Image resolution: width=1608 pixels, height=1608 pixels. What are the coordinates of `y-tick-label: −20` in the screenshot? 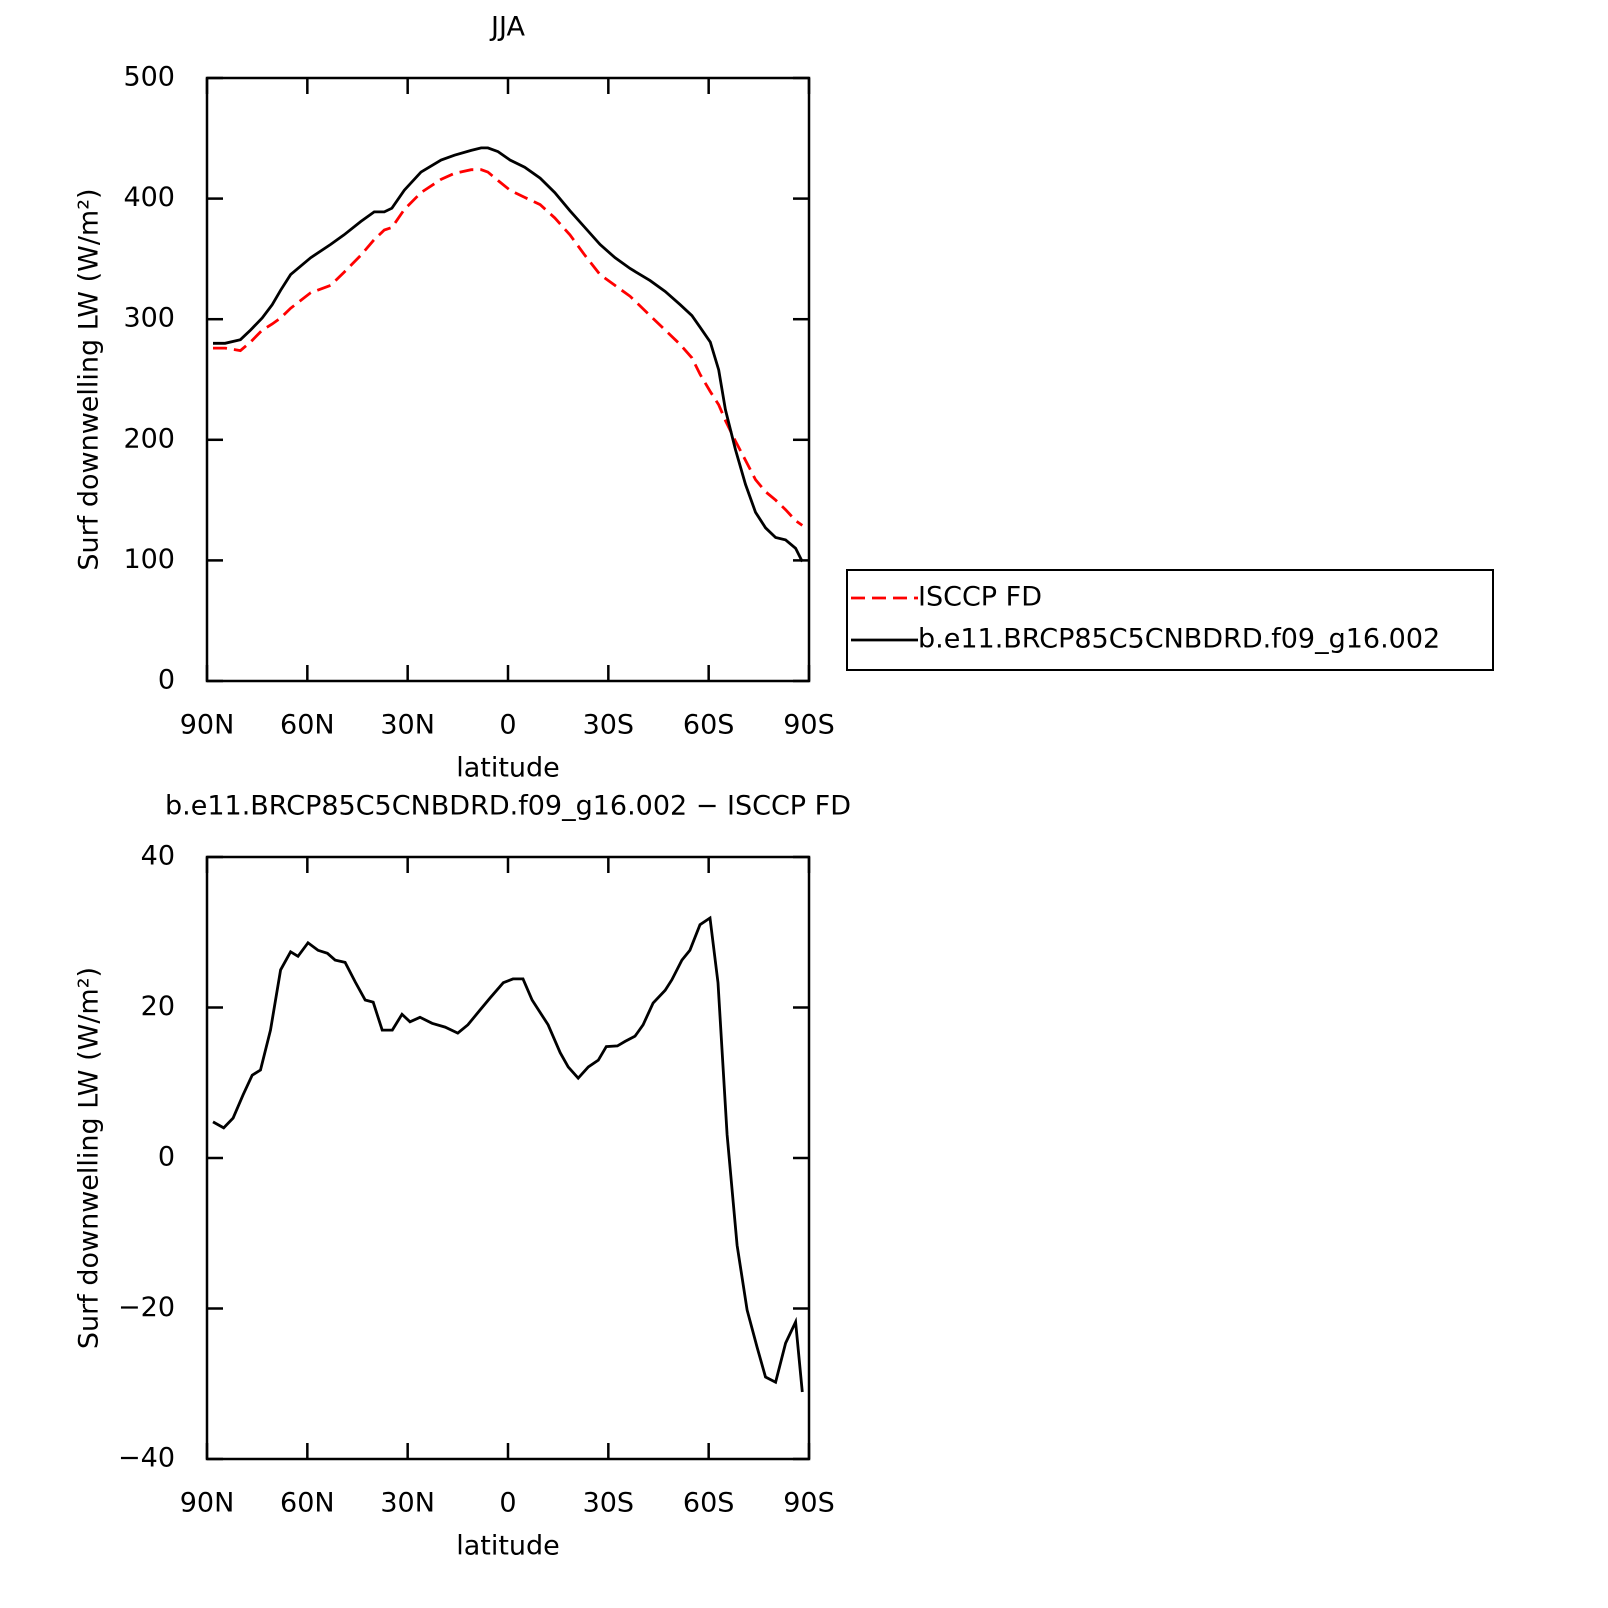 It's located at (146, 1307).